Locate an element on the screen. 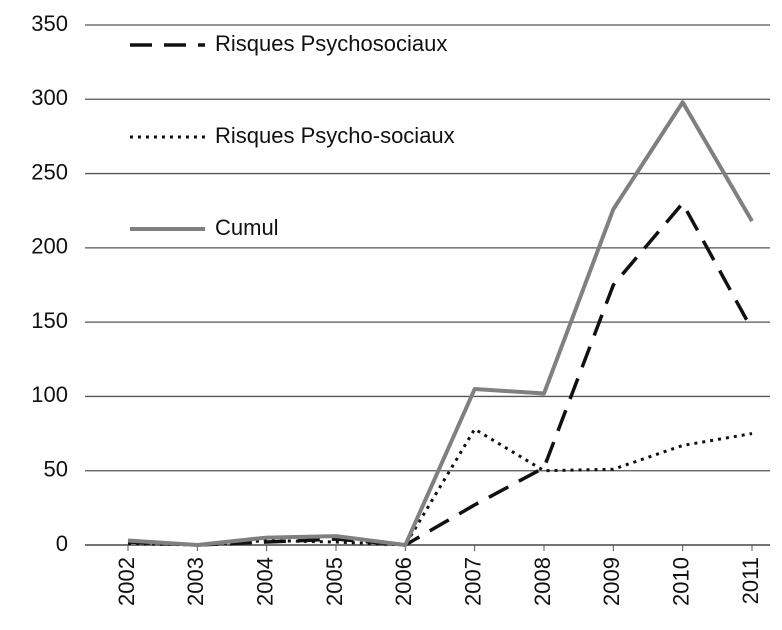  legend-label: Risques Psychosociaux is located at coordinates (331, 43).